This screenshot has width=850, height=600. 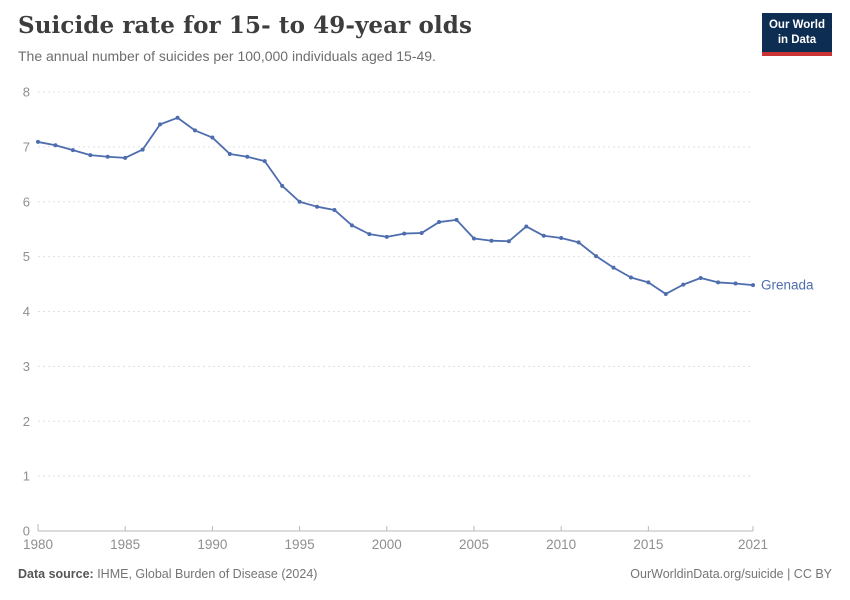 I want to click on data-point-2013, so click(x=613, y=267).